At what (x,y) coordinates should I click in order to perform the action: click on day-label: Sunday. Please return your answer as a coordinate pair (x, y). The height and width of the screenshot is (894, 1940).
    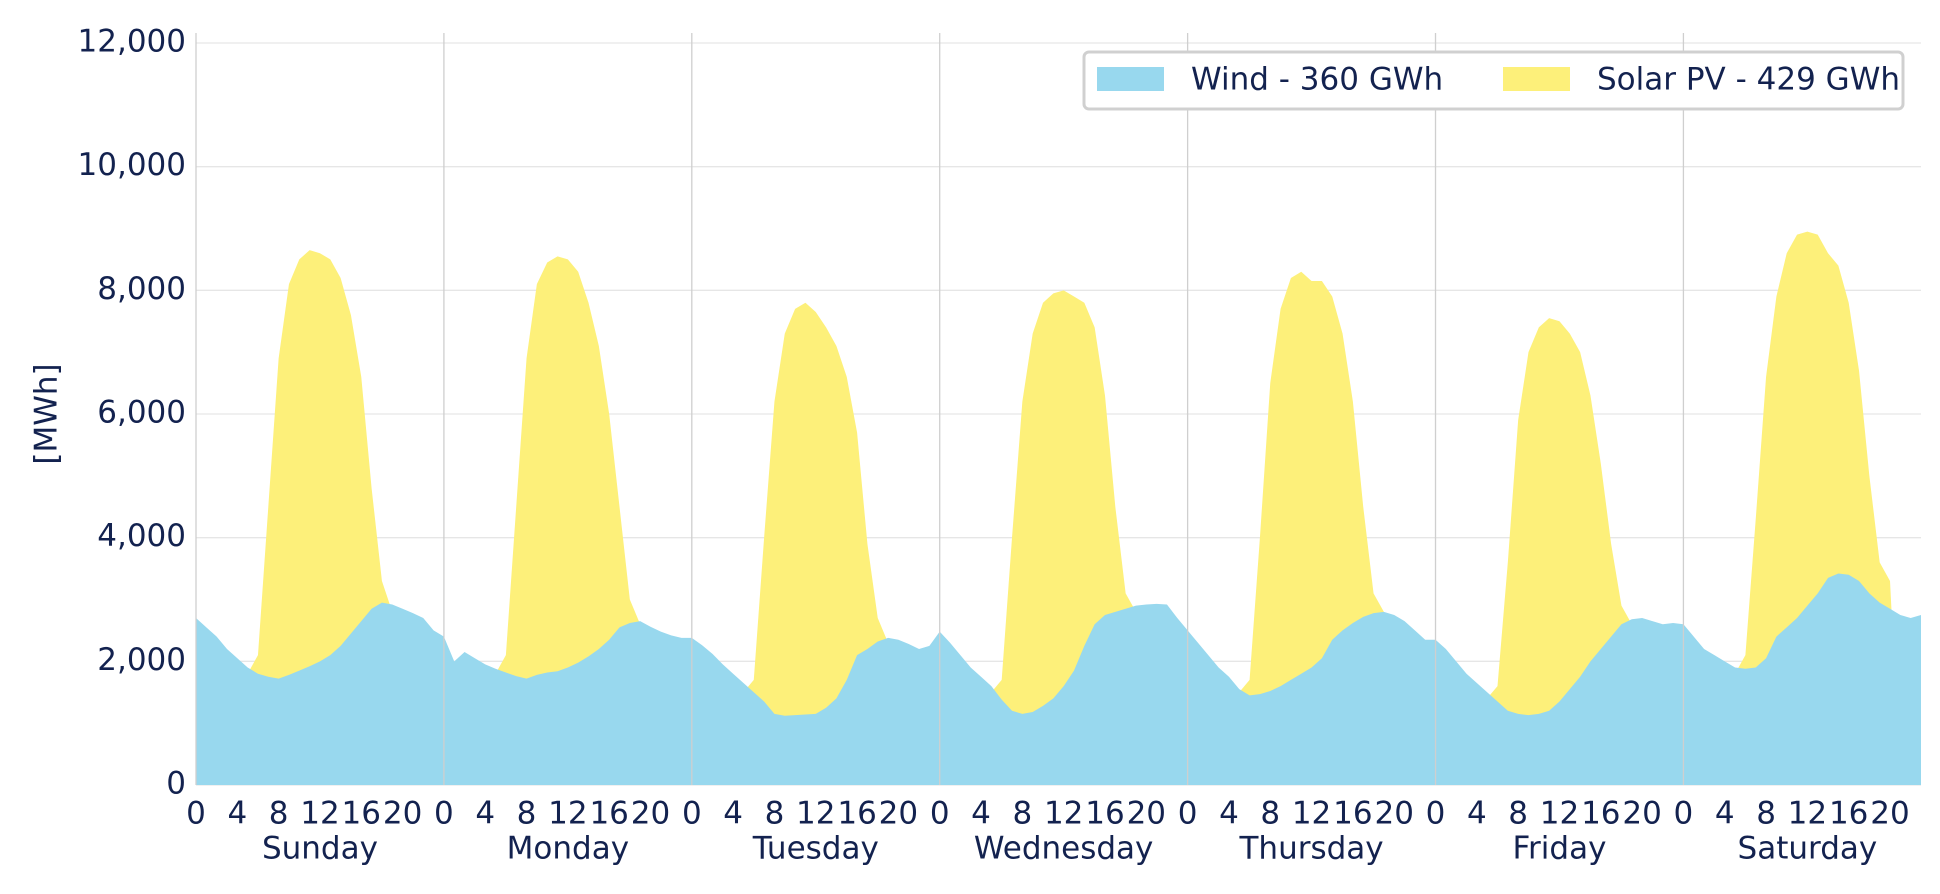
    Looking at the image, I should click on (320, 849).